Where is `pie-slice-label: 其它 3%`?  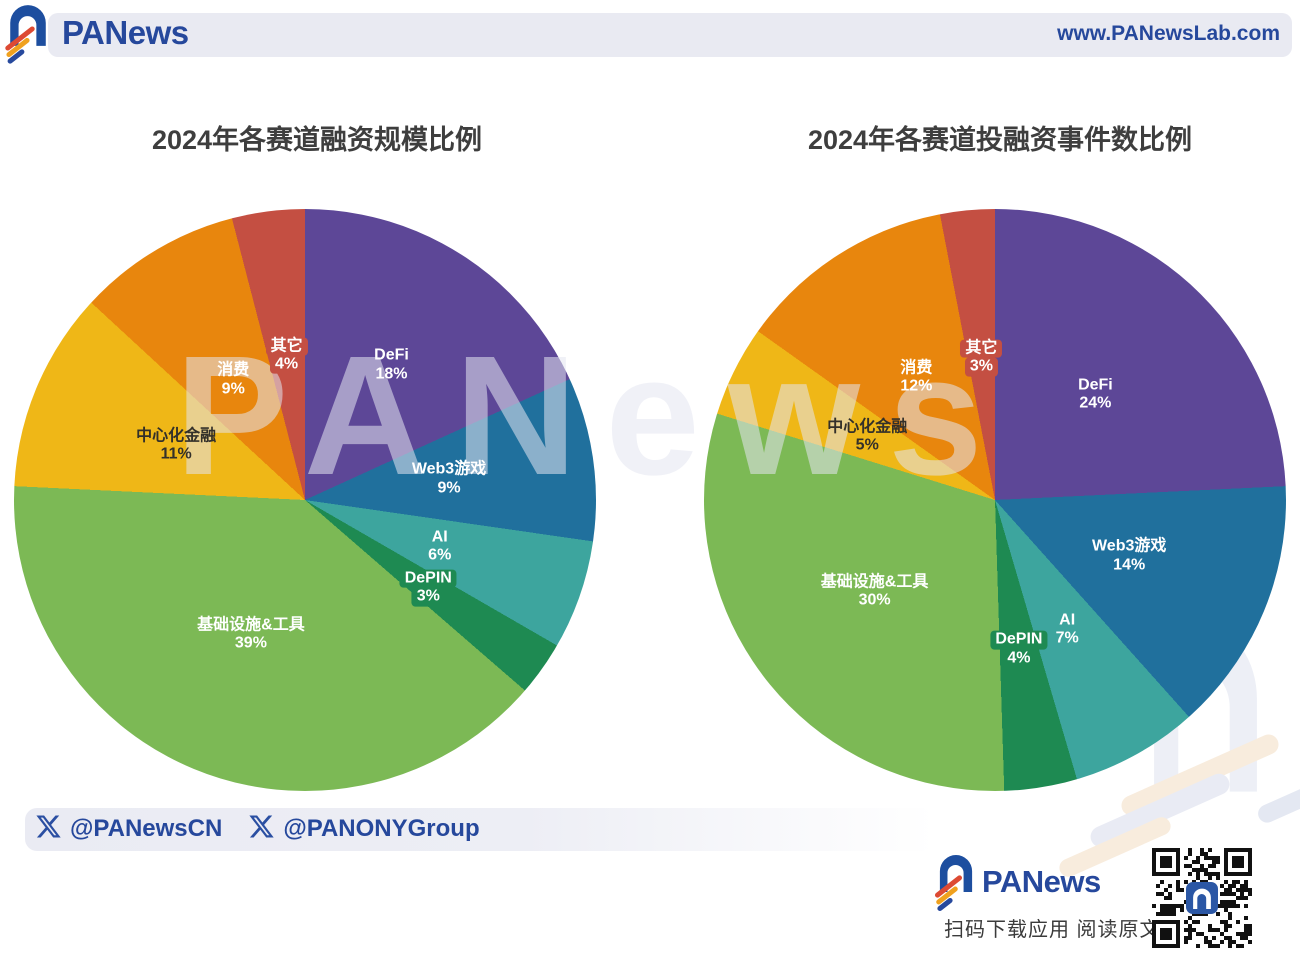
pie-slice-label: 其它 3% is located at coordinates (981, 358).